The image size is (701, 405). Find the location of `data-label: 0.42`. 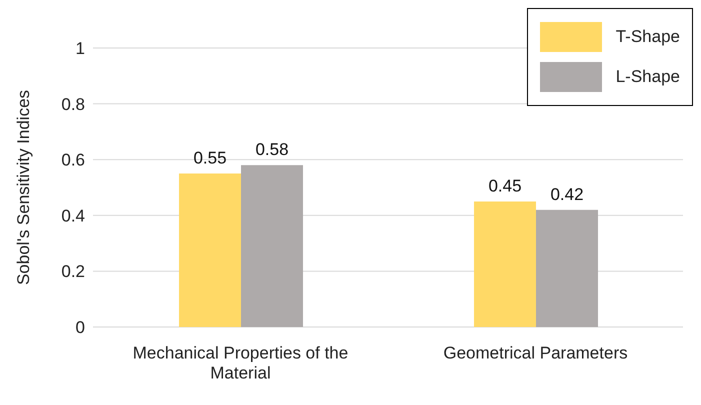

data-label: 0.42 is located at coordinates (567, 194).